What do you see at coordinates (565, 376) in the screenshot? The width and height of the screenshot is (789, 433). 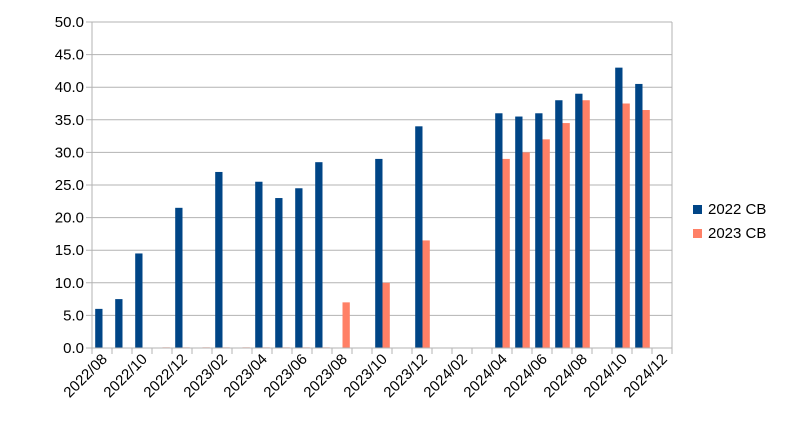 I see `x-tick-label: 2024/08` at bounding box center [565, 376].